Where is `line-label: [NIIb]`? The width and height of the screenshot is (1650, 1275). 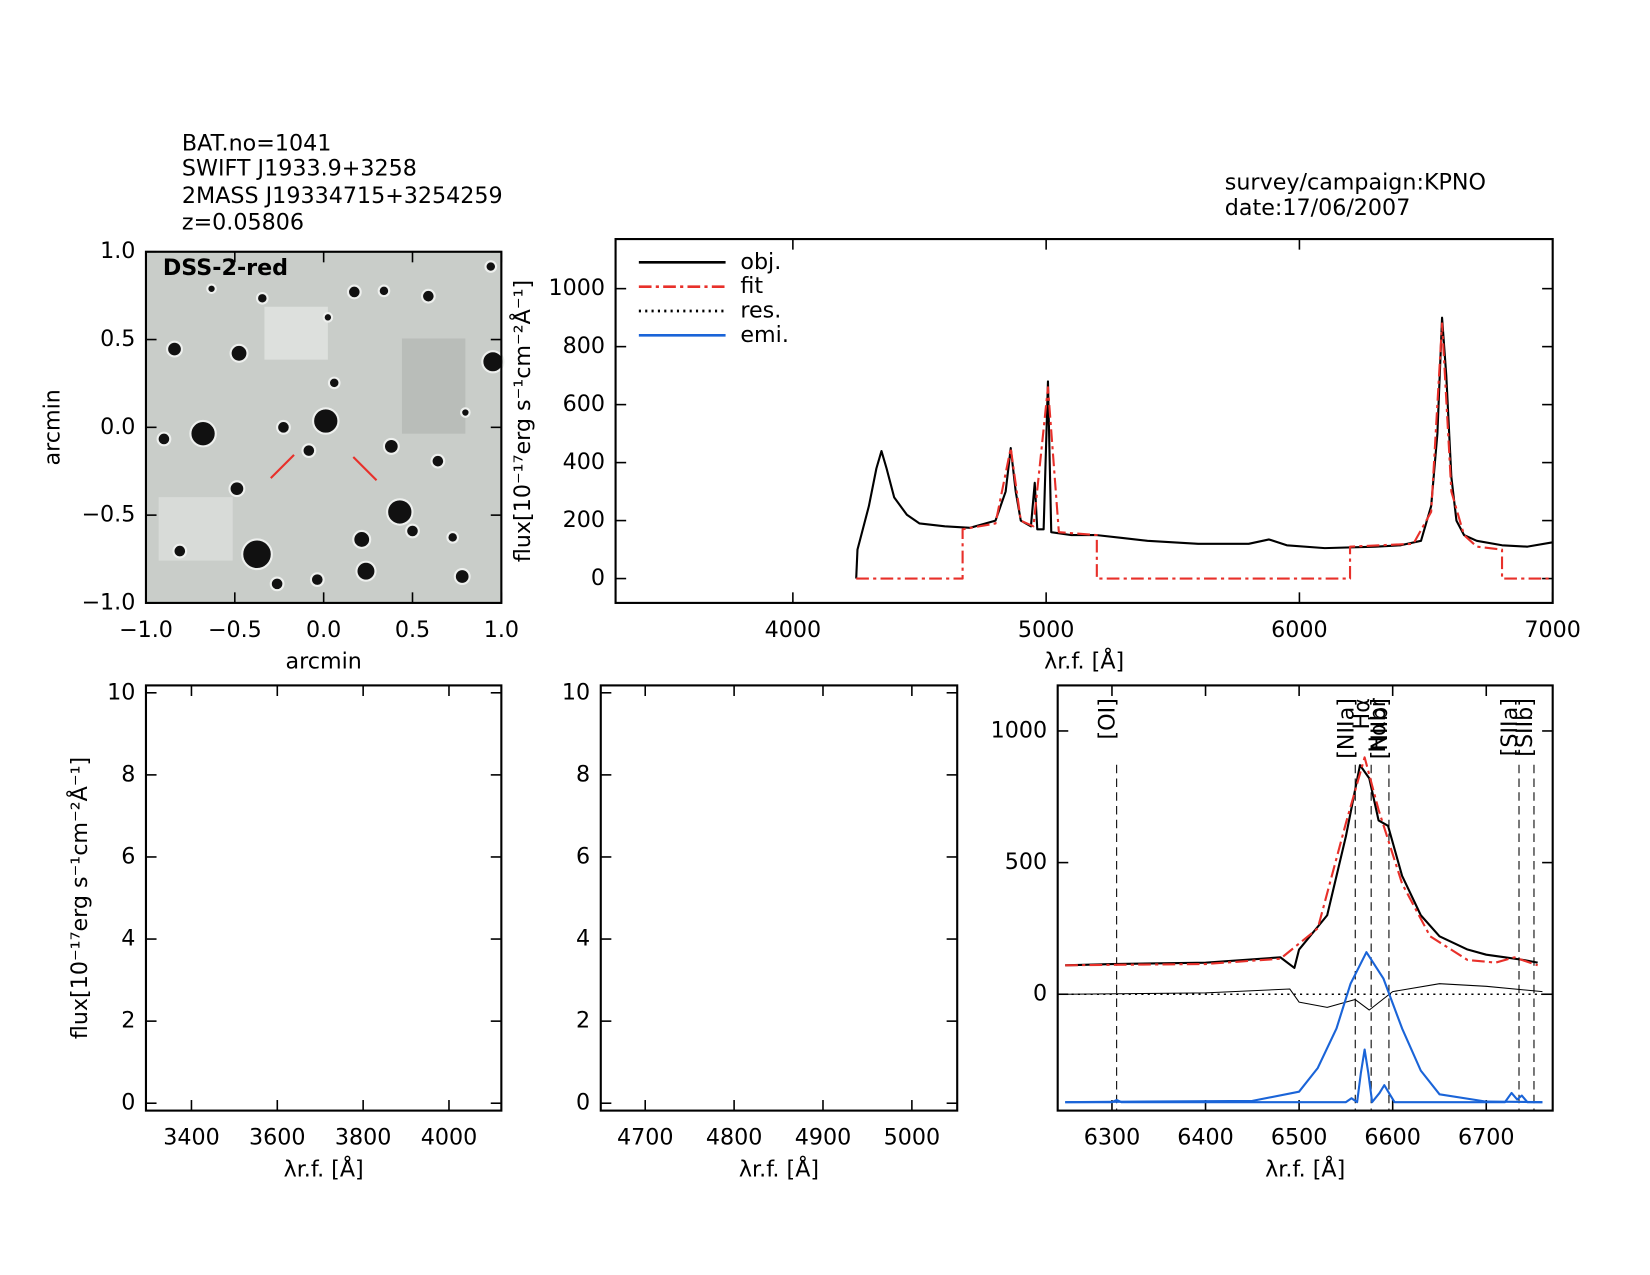
line-label: [NIIb] is located at coordinates (1380, 728).